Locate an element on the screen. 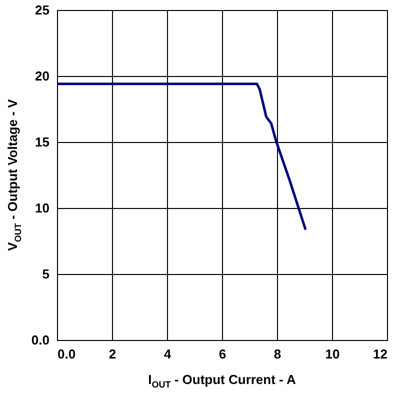 Image resolution: width=394 pixels, height=393 pixels. x-tick-label: 4 is located at coordinates (168, 354).